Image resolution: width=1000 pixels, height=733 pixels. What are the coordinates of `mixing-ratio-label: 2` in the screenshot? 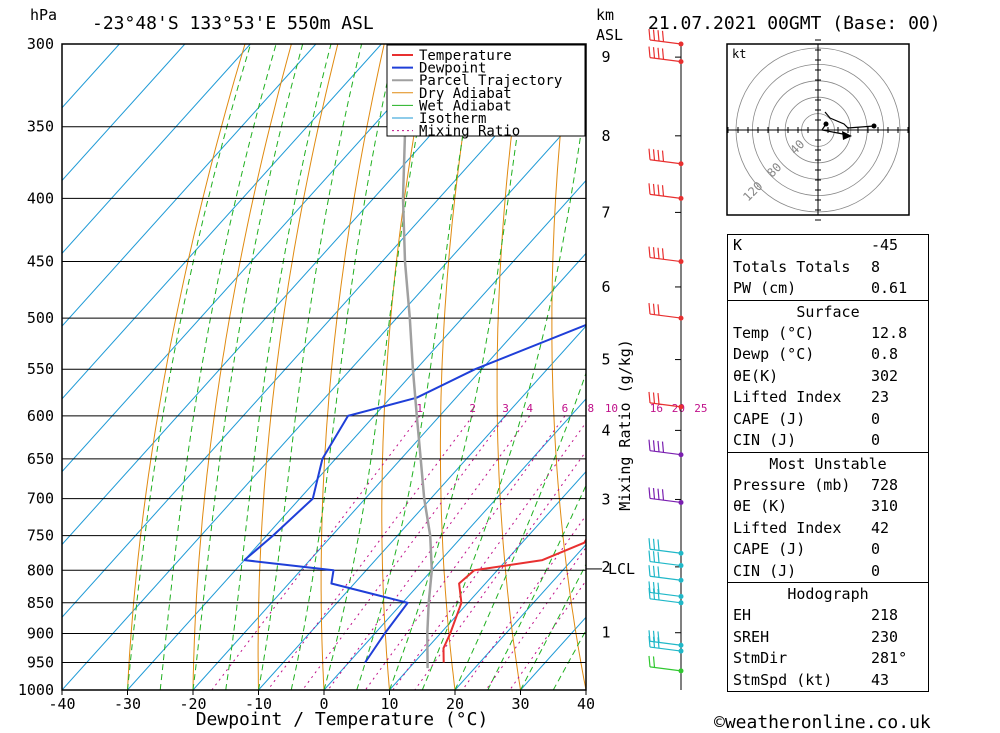 It's located at (472, 408).